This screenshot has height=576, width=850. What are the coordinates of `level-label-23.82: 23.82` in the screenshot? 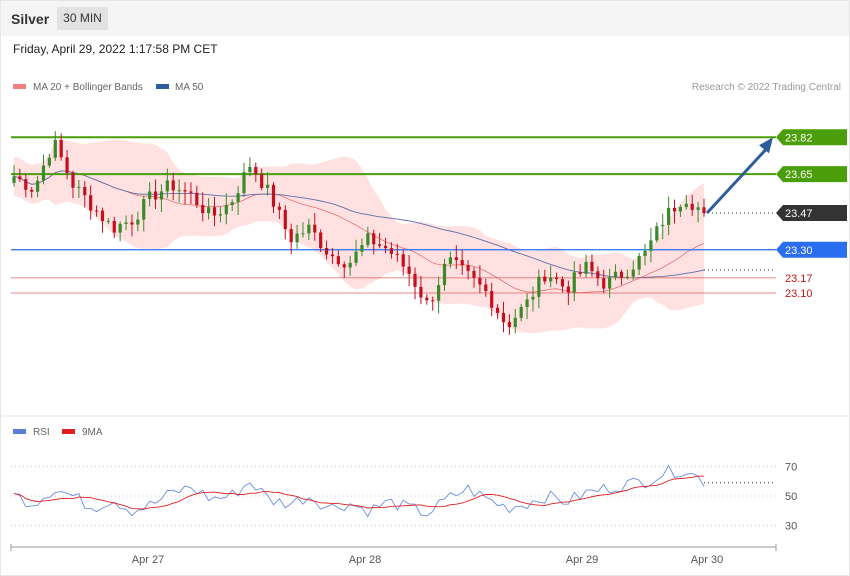 It's located at (799, 138).